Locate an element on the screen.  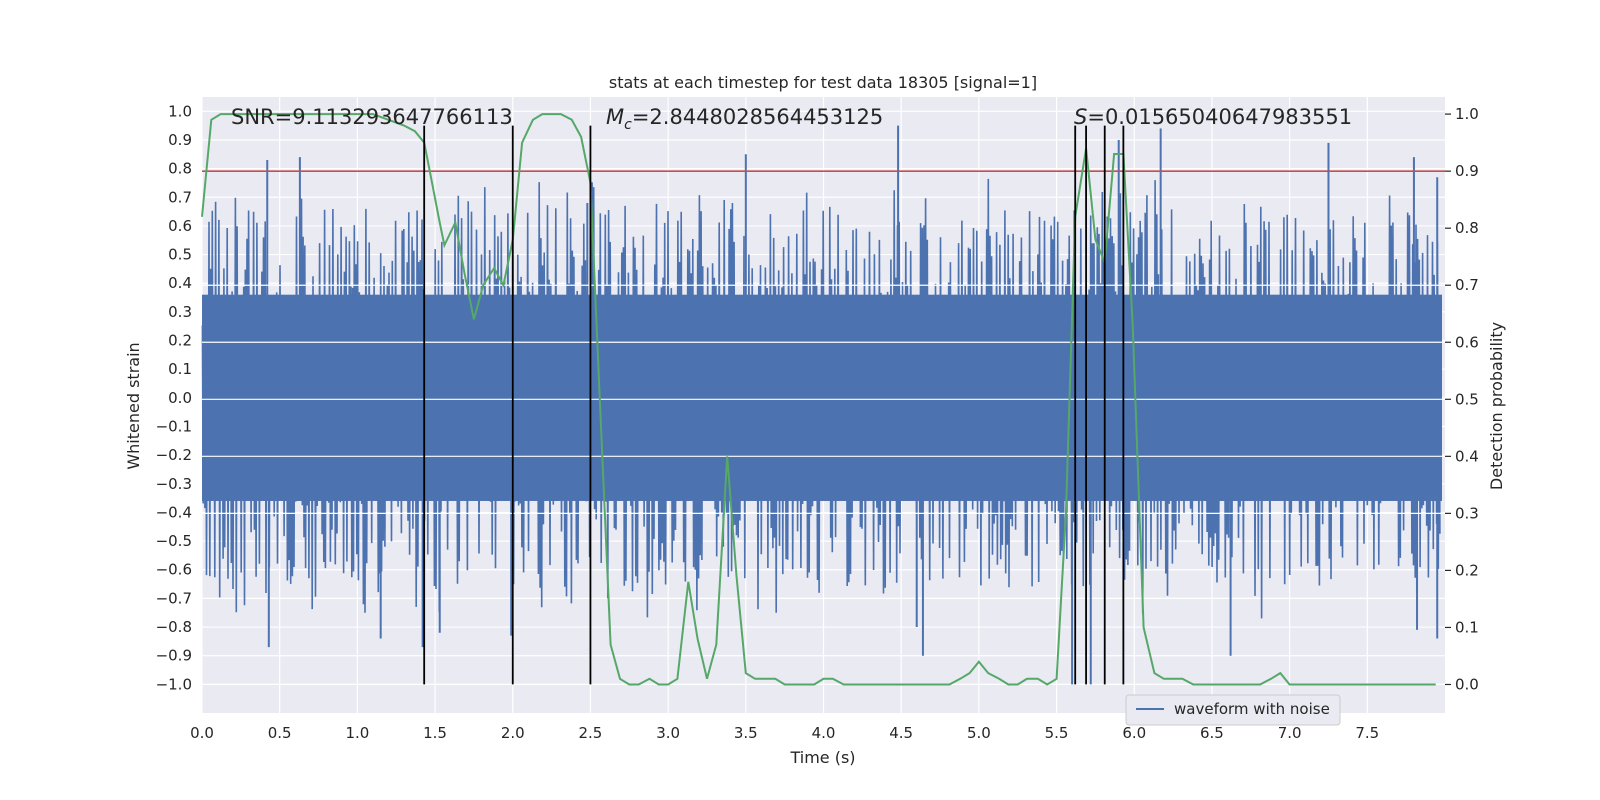
legend: waveform with noise is located at coordinates (1233, 710).